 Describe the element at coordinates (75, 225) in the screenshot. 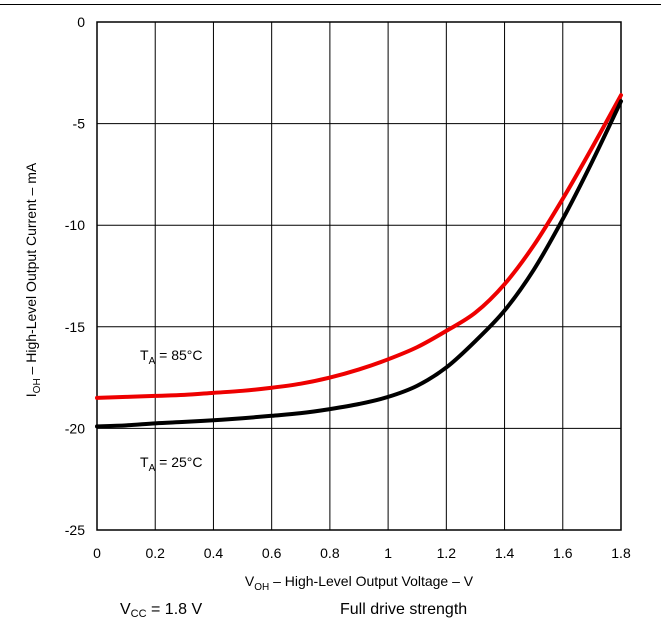

I see `y-tick-label: -10` at that location.